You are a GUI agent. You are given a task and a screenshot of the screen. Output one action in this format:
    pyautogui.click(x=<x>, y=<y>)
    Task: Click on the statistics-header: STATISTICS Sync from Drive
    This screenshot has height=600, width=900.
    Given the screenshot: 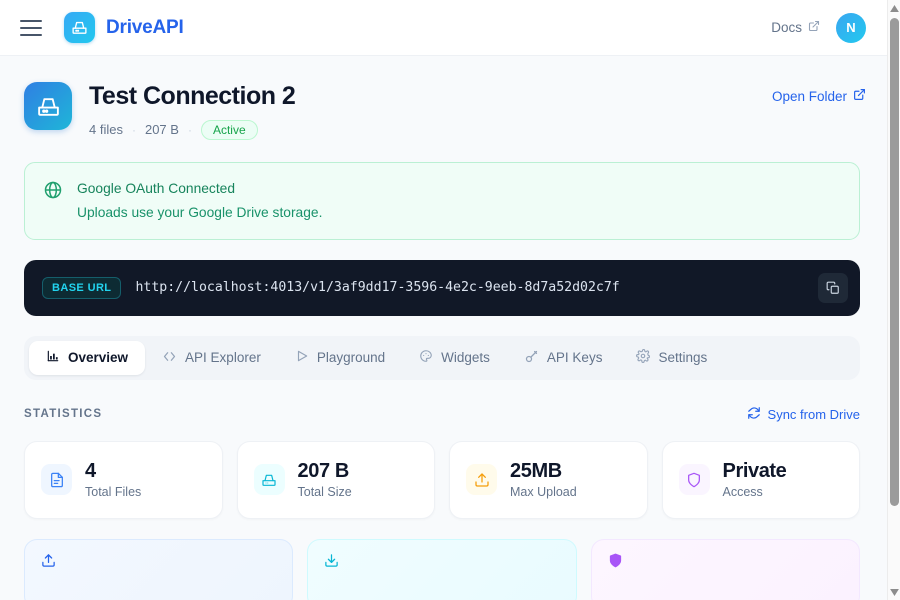 What is the action you would take?
    pyautogui.click(x=442, y=414)
    